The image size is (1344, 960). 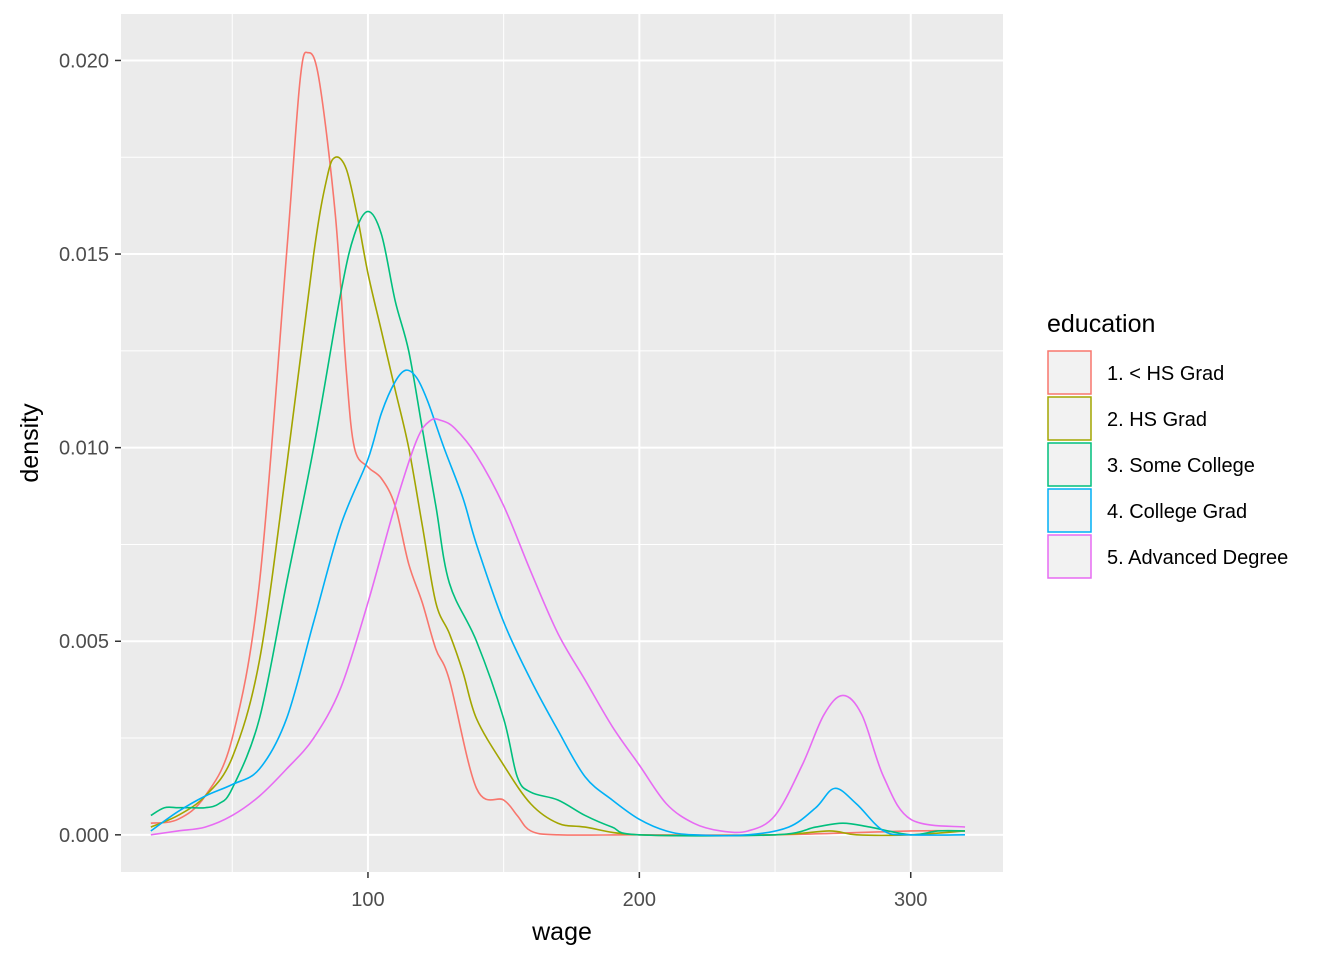 What do you see at coordinates (84, 255) in the screenshot?
I see `y-tick-label: 0.015` at bounding box center [84, 255].